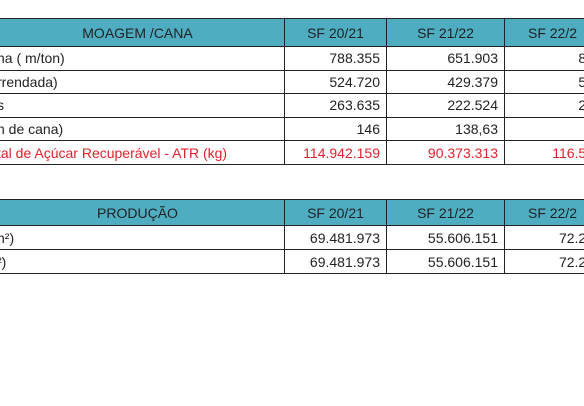 This screenshot has height=406, width=584. What do you see at coordinates (142, 212) in the screenshot?
I see `header-cell: PRODUÇÃO` at bounding box center [142, 212].